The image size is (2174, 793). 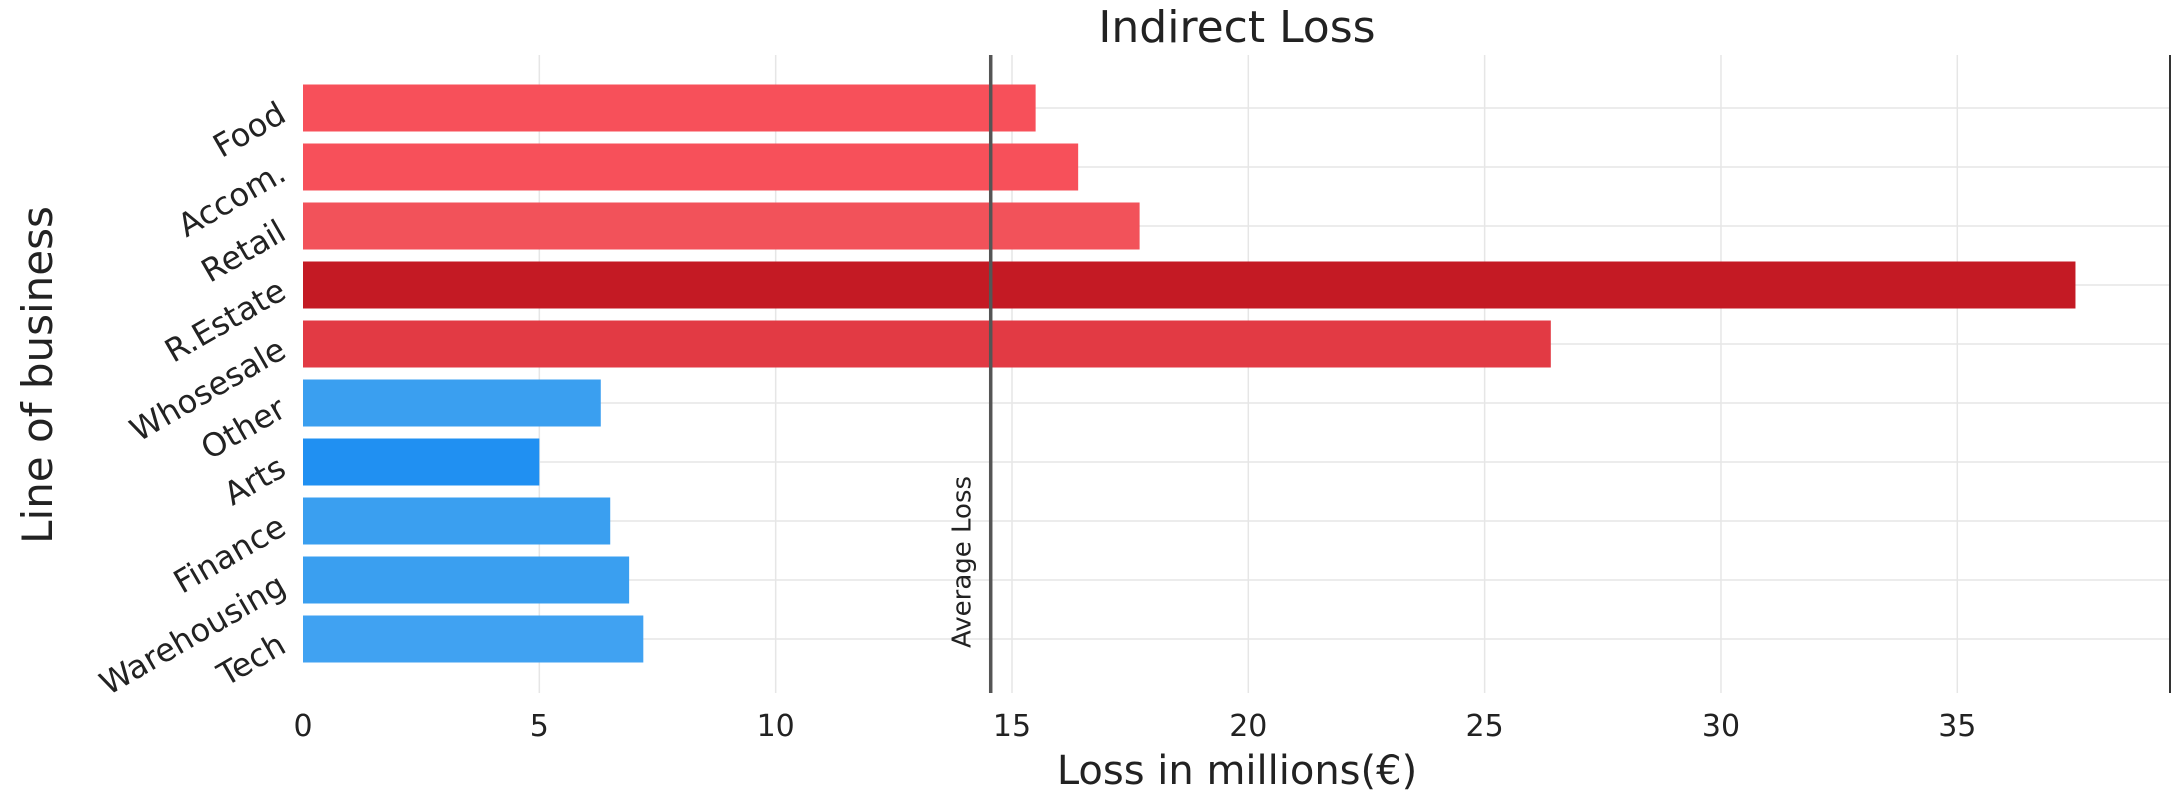 I want to click on x-tick-label: 30, so click(x=1721, y=726).